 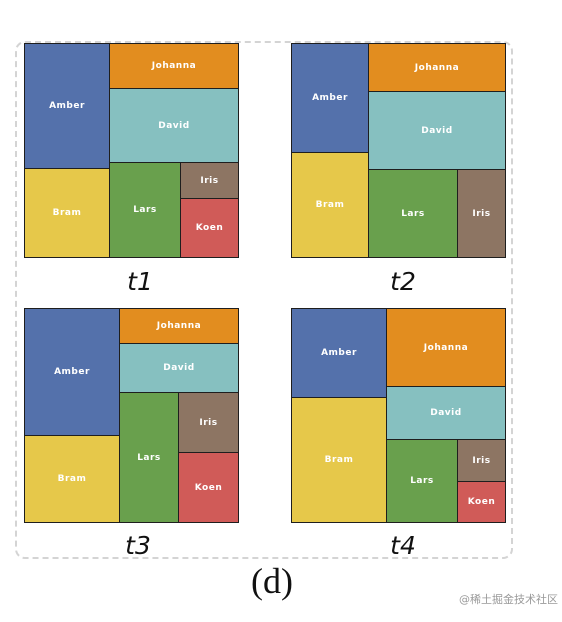 I want to click on treemap-t4: Amber Johanna David Bram Lars Iris Koen, so click(x=398, y=415).